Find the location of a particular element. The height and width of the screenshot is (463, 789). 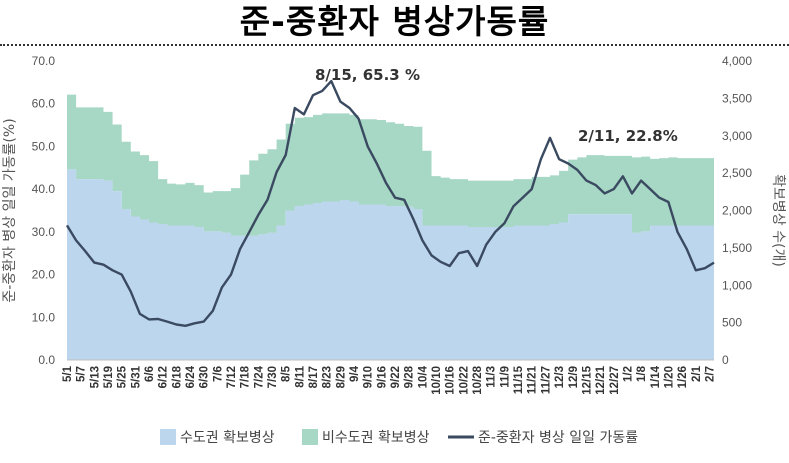

x-tick-label: 8/11 is located at coordinates (300, 376).